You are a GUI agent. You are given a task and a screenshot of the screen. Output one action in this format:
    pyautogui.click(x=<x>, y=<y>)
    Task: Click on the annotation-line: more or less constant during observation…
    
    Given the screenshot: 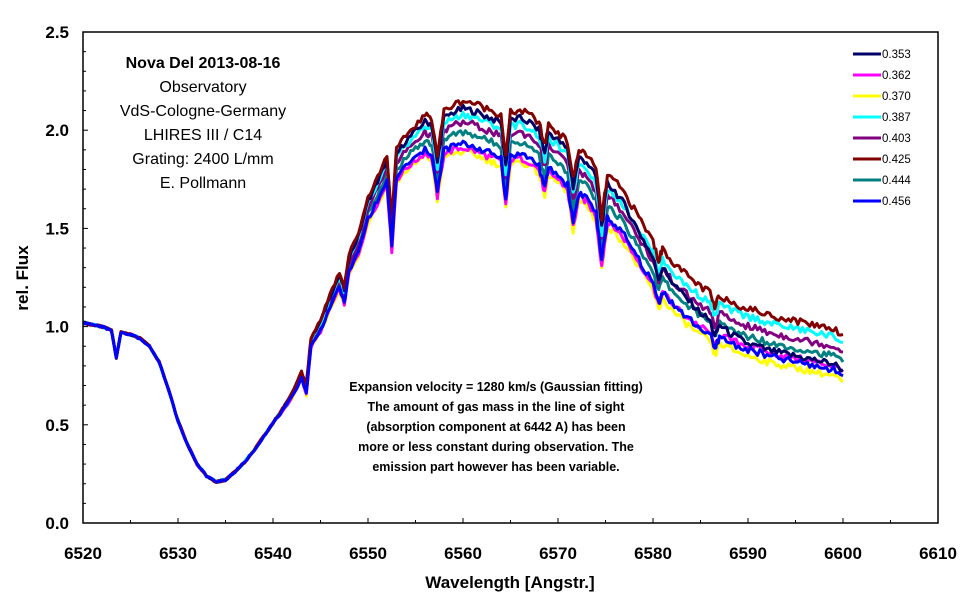 What is the action you would take?
    pyautogui.click(x=496, y=447)
    